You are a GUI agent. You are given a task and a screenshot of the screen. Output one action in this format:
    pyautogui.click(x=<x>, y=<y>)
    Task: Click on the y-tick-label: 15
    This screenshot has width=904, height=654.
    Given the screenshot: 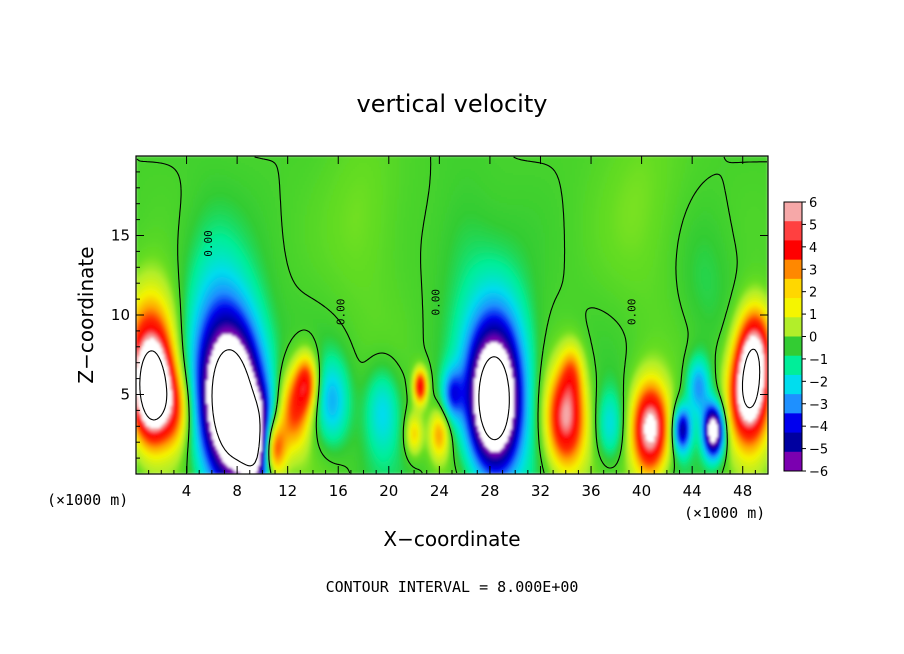 What is the action you would take?
    pyautogui.click(x=120, y=236)
    